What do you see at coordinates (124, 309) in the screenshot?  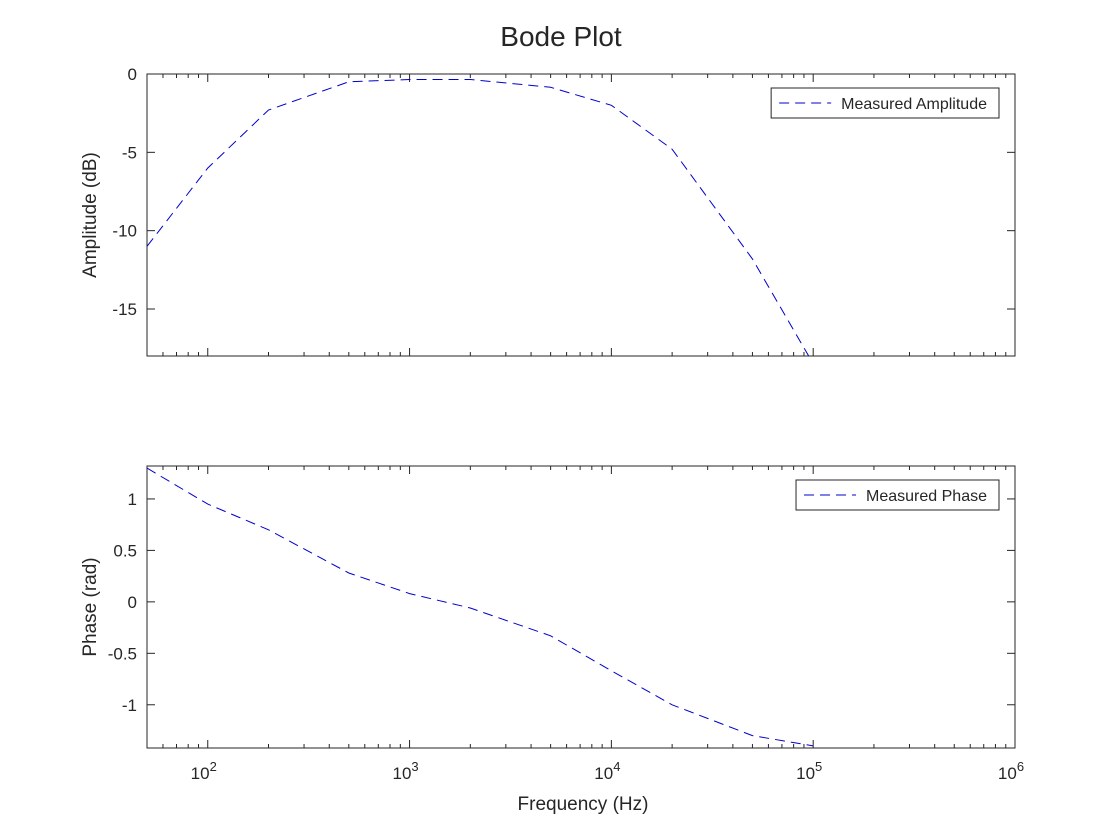 I see `y-tick-label: -15` at bounding box center [124, 309].